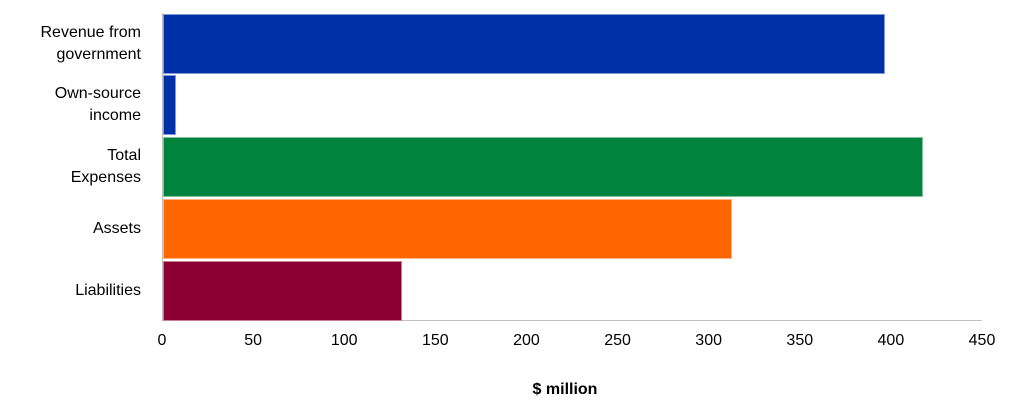 Image resolution: width=1023 pixels, height=415 pixels. I want to click on x-tick-label: 450, so click(982, 340).